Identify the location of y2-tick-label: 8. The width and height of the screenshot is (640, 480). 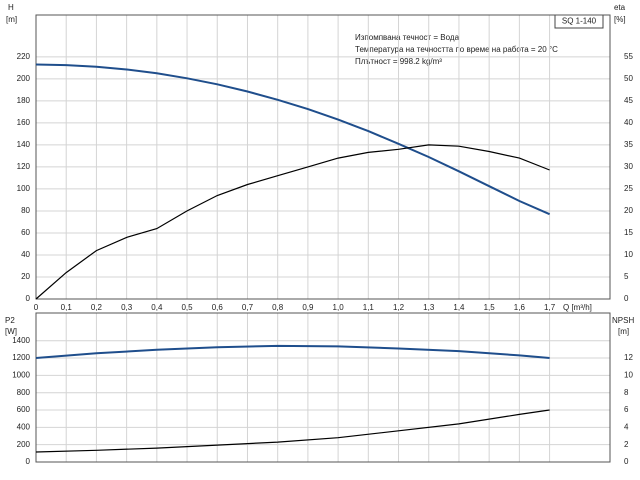
(626, 392).